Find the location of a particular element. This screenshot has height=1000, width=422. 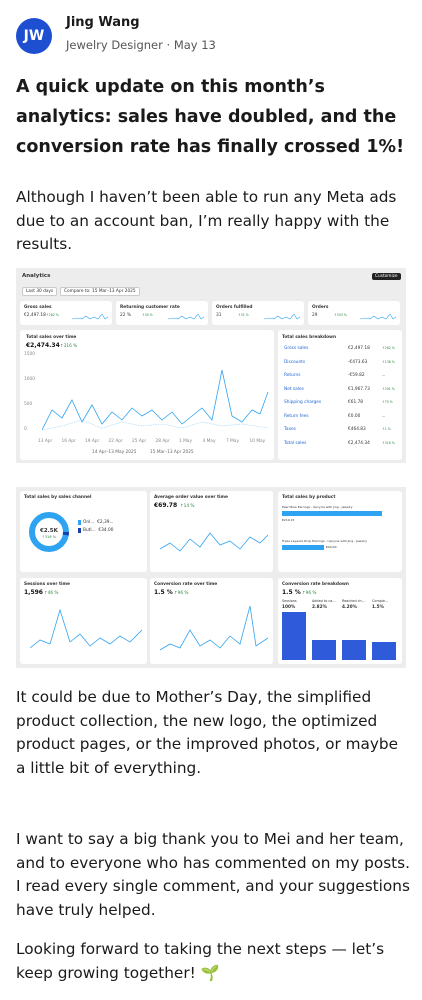

row-label: Total sales is located at coordinates (295, 443).